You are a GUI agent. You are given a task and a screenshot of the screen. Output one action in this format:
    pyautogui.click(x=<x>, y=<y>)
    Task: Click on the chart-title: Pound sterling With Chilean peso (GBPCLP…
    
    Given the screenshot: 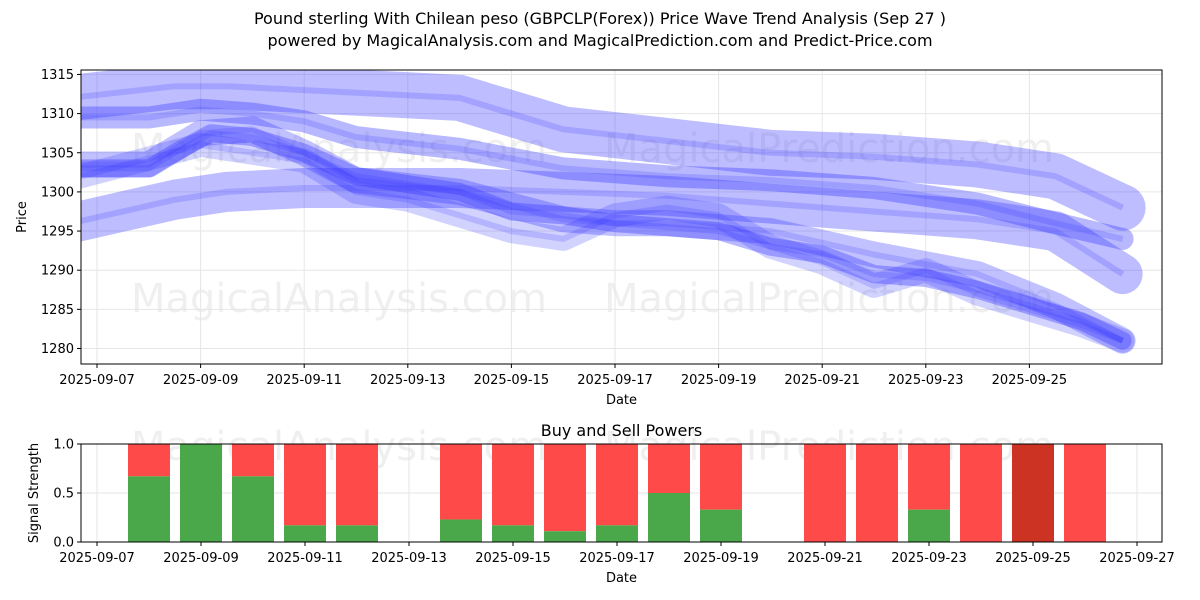 What is the action you would take?
    pyautogui.click(x=600, y=18)
    